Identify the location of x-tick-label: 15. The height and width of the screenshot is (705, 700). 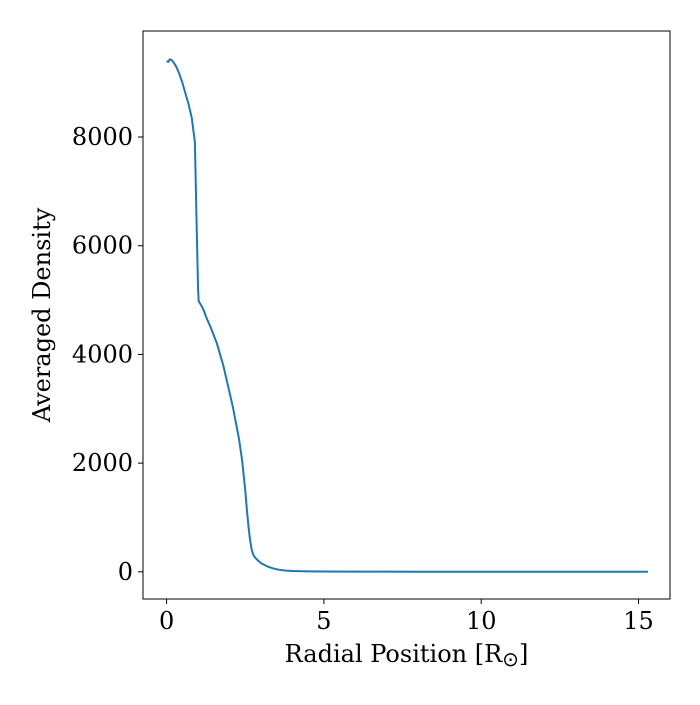
(638, 621).